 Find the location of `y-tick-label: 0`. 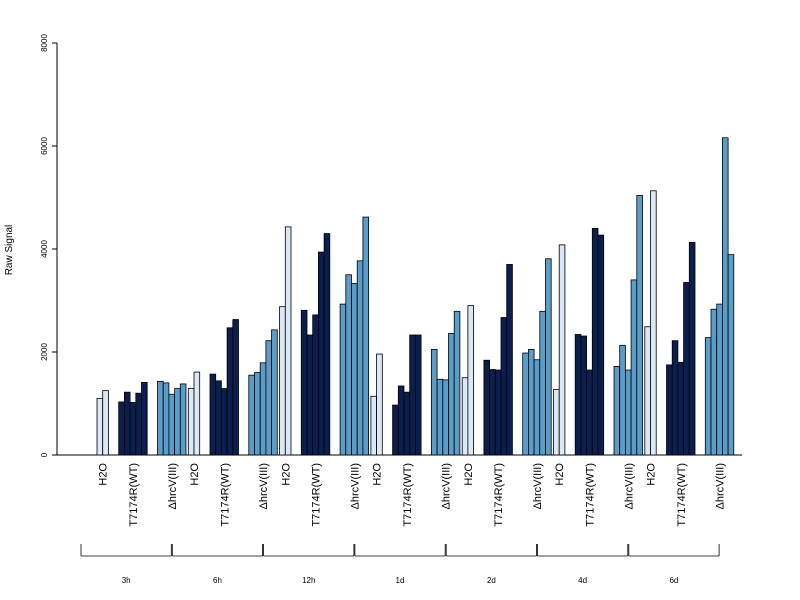

y-tick-label: 0 is located at coordinates (44, 454).